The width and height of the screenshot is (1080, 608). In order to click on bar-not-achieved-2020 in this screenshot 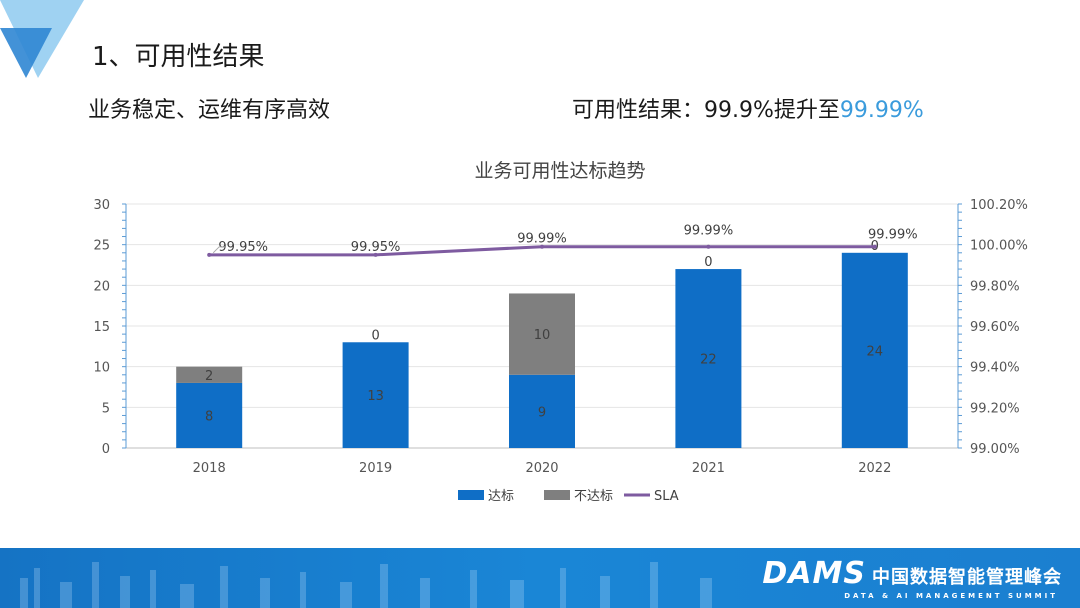, I will do `click(542, 334)`.